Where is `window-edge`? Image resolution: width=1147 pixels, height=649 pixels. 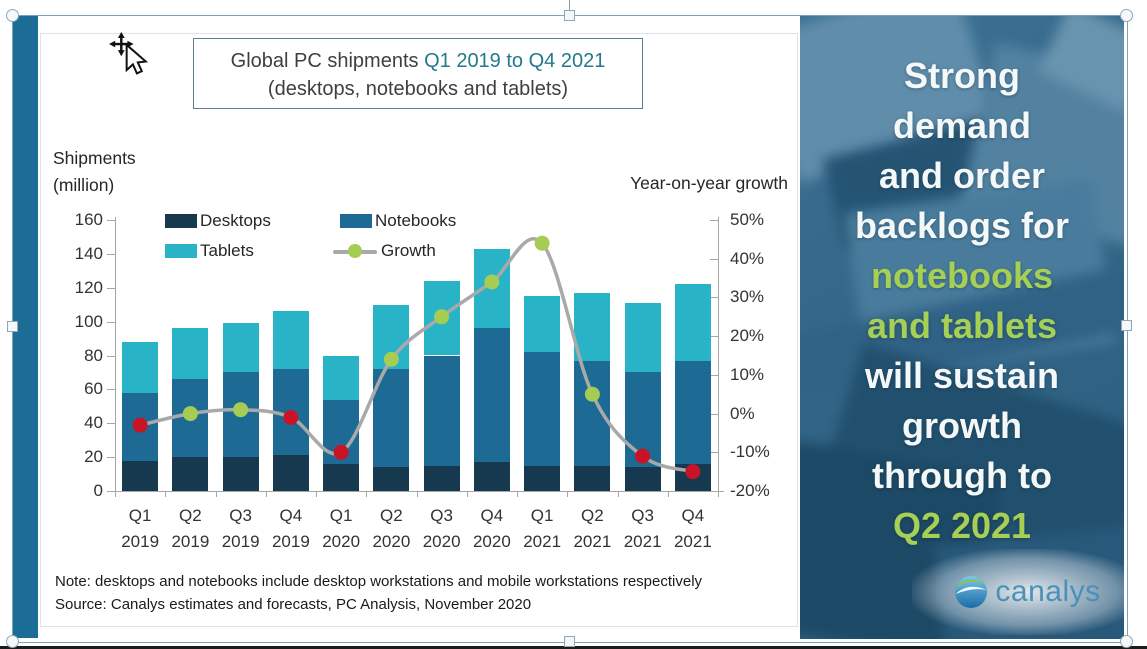
window-edge is located at coordinates (573, 647).